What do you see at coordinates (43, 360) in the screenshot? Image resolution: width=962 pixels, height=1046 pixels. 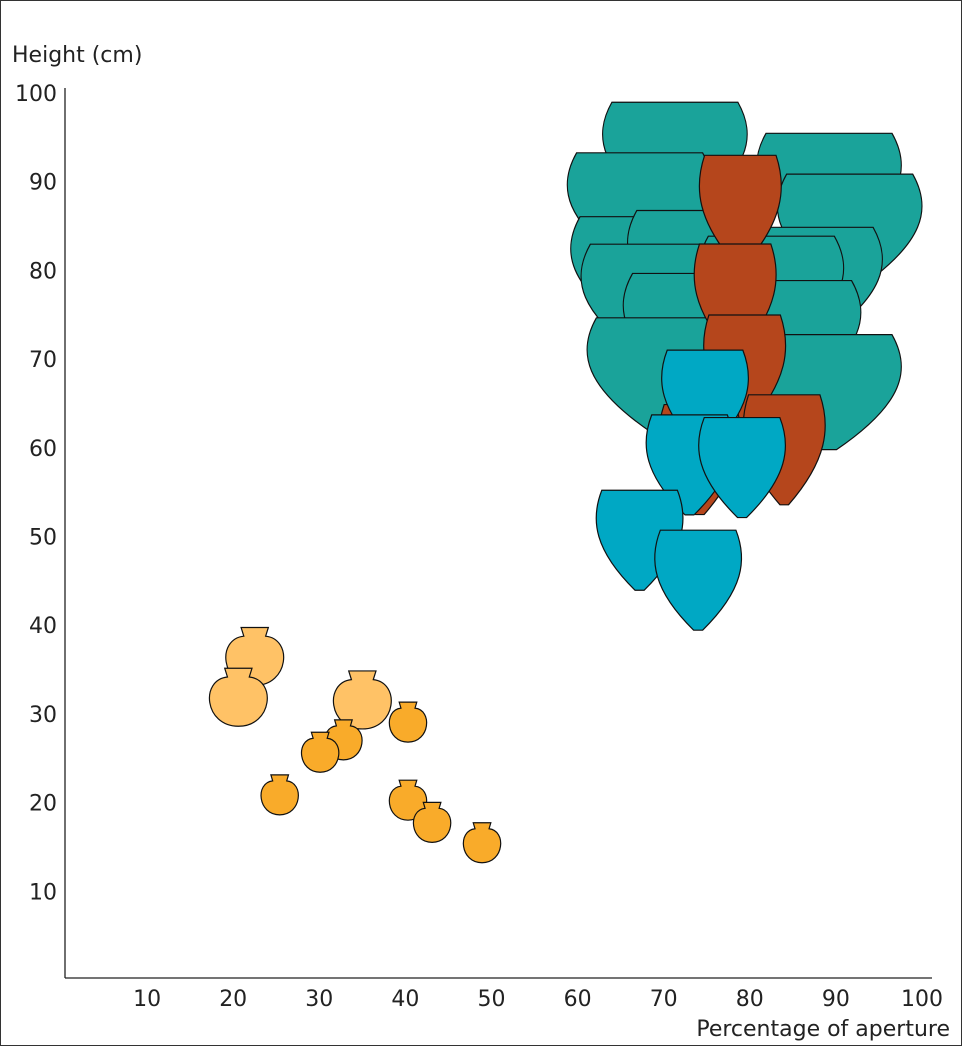 I see `y-tick-label: 70` at bounding box center [43, 360].